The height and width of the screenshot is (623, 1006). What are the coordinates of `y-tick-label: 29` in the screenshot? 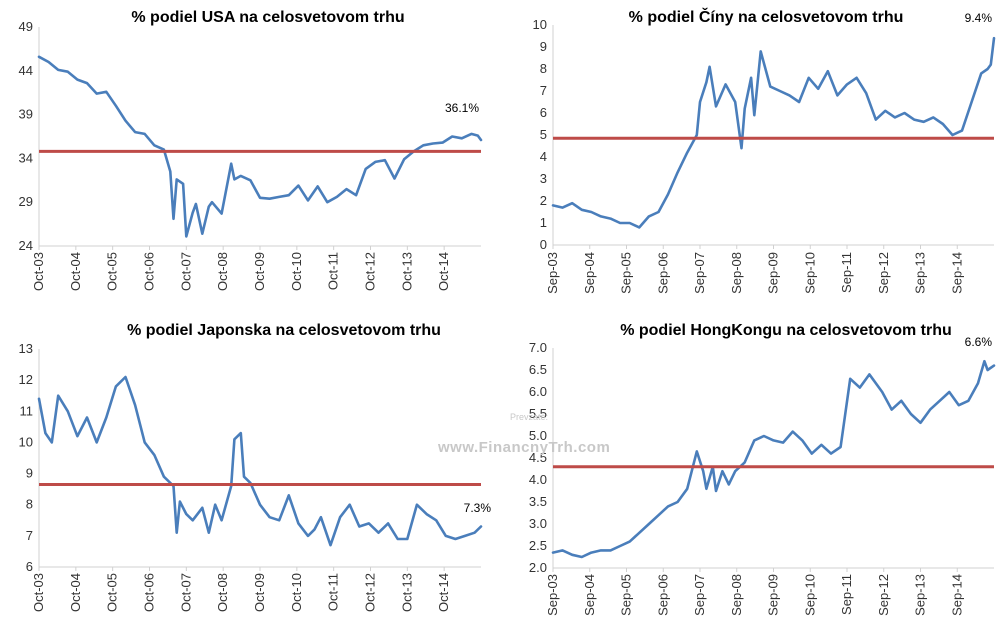 It's located at (26, 201).